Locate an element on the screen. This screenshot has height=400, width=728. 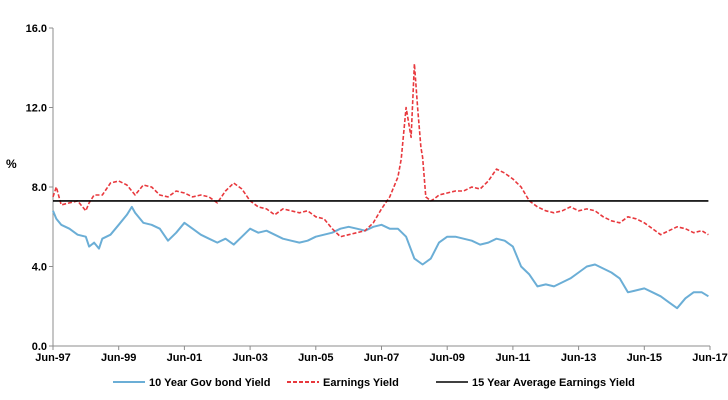
x-tick-label: Jun-01 is located at coordinates (184, 358).